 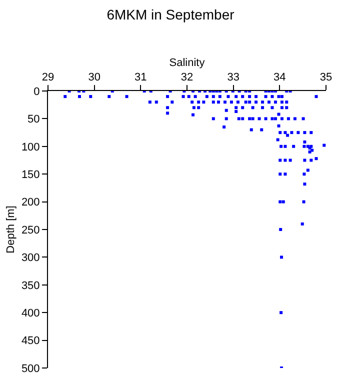 What do you see at coordinates (187, 63) in the screenshot?
I see `x-axis-title: Salinity` at bounding box center [187, 63].